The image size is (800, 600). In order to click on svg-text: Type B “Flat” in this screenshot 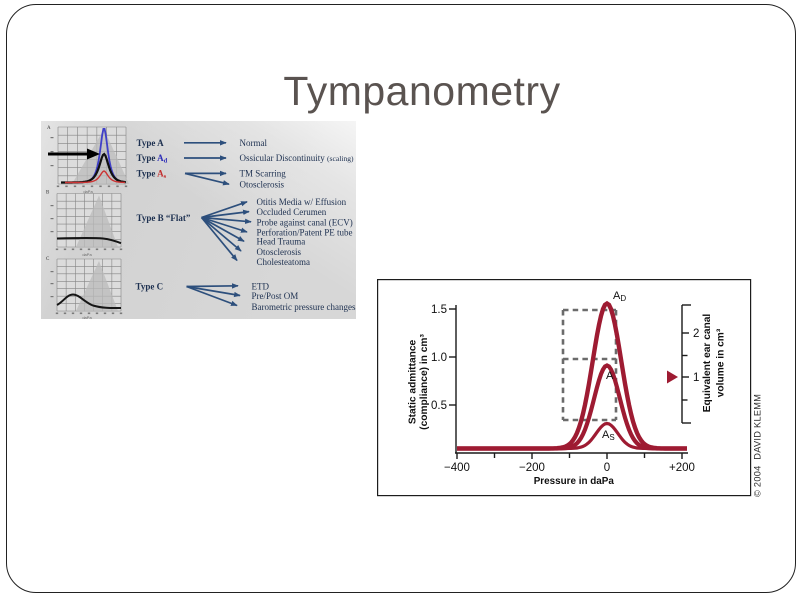, I will do `click(164, 218)`.